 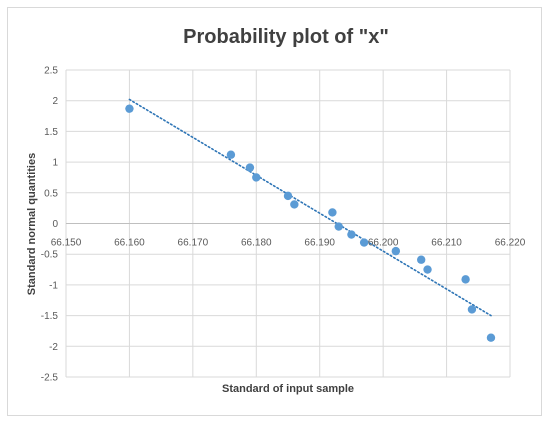 I want to click on x-tick-label: 66.170, so click(x=193, y=243).